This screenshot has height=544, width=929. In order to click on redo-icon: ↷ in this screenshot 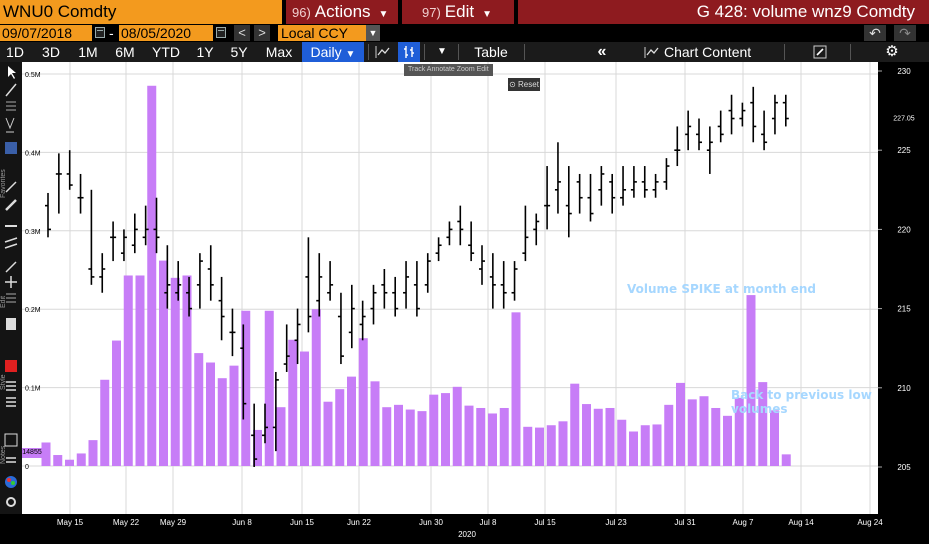, I will do `click(905, 33)`.